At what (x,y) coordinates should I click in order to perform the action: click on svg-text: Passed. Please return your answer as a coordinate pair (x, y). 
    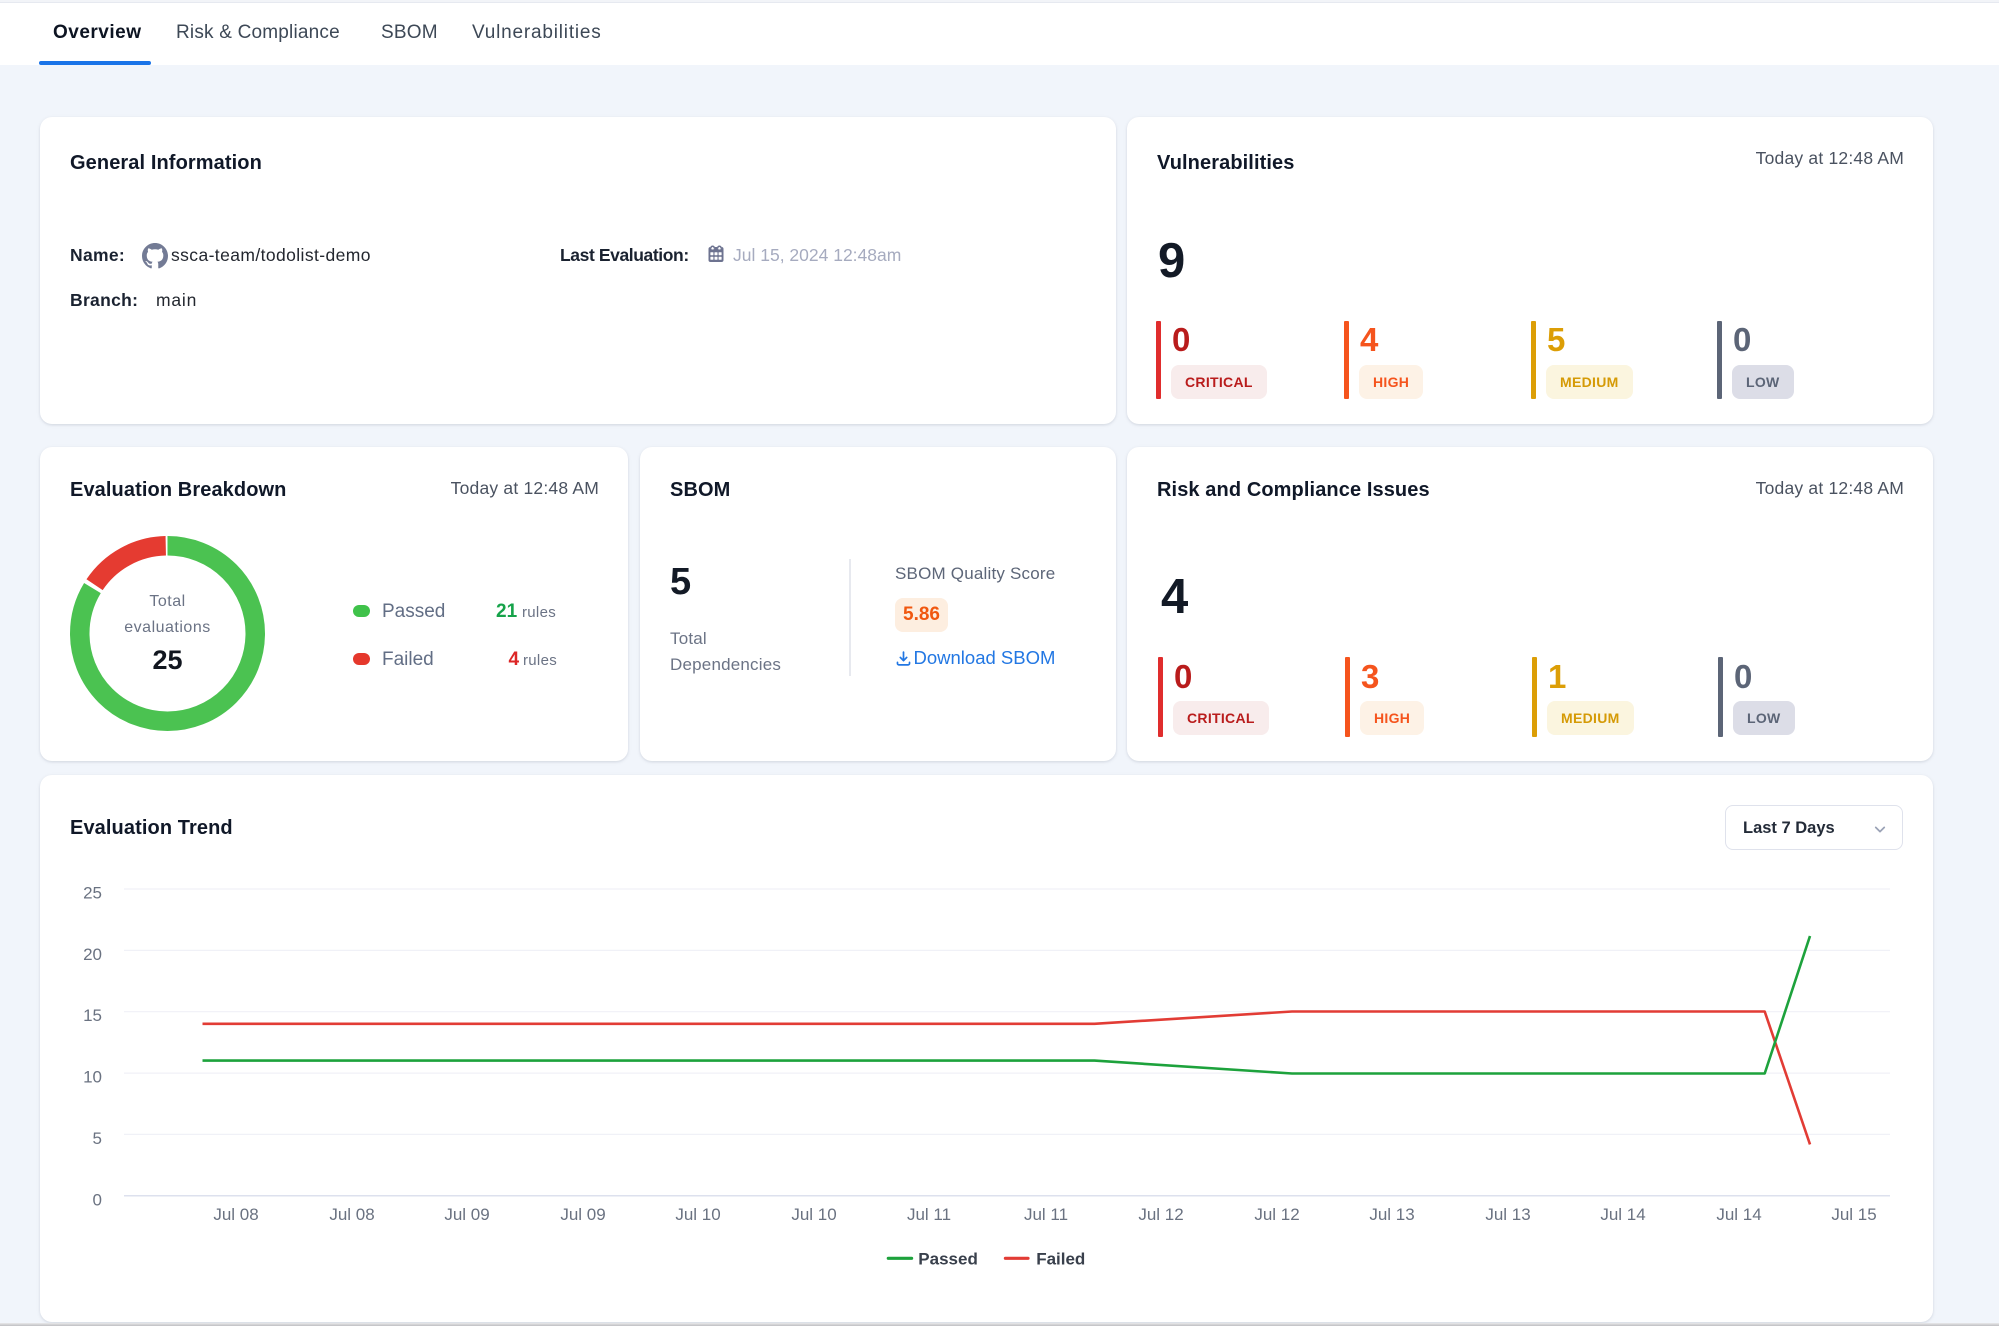
    Looking at the image, I should click on (948, 1258).